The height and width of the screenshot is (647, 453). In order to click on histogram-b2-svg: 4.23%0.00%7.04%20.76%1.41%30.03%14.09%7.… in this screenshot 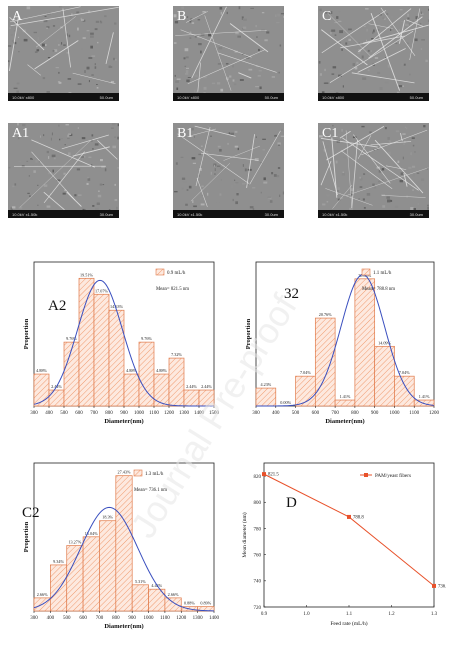, I will do `click(342, 343)`.